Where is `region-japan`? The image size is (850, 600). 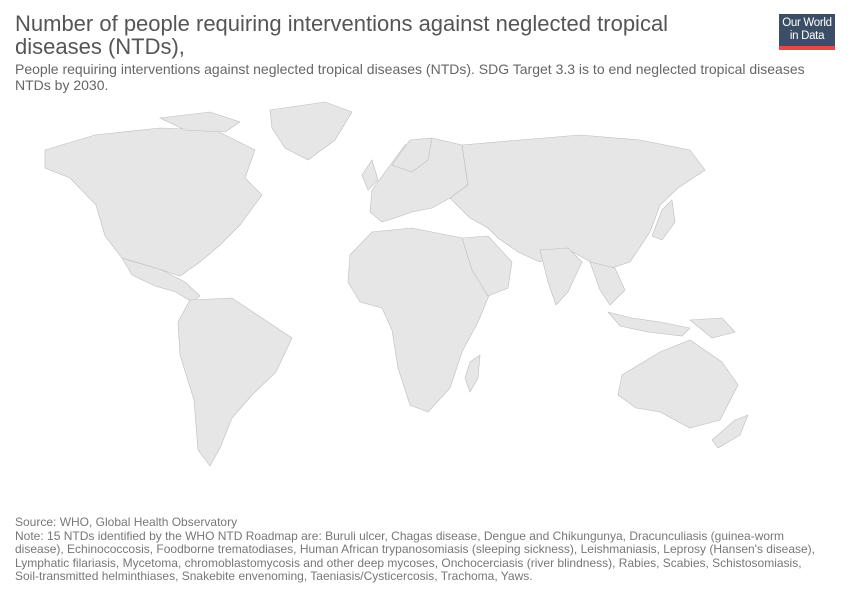
region-japan is located at coordinates (663, 220).